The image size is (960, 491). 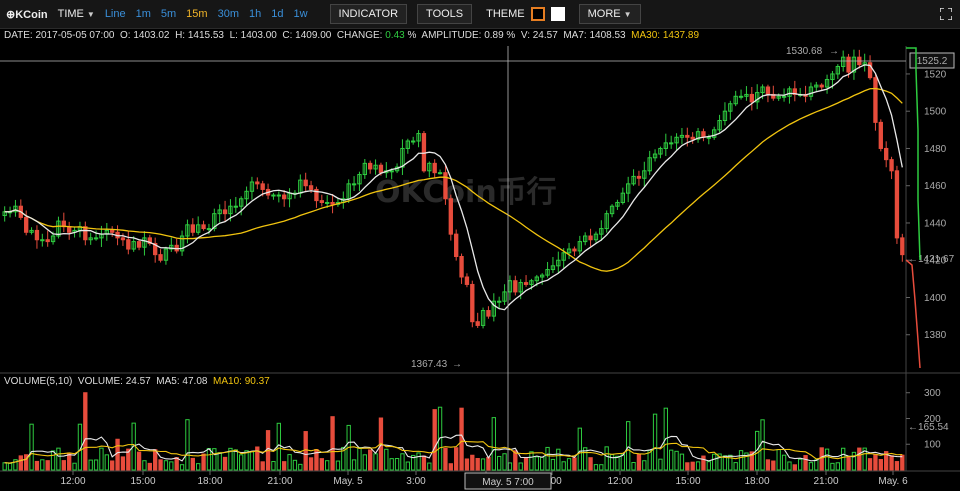 I want to click on price-tick-label: 1380, so click(x=935, y=335).